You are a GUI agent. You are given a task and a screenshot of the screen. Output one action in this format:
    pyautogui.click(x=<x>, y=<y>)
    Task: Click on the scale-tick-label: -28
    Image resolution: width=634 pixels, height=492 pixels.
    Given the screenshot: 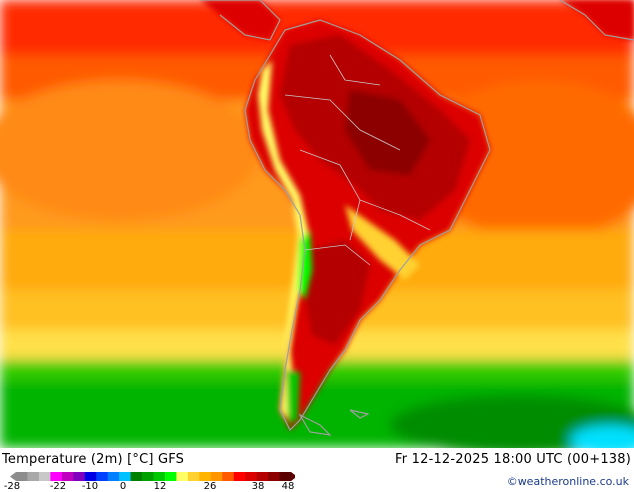 What is the action you would take?
    pyautogui.click(x=12, y=486)
    